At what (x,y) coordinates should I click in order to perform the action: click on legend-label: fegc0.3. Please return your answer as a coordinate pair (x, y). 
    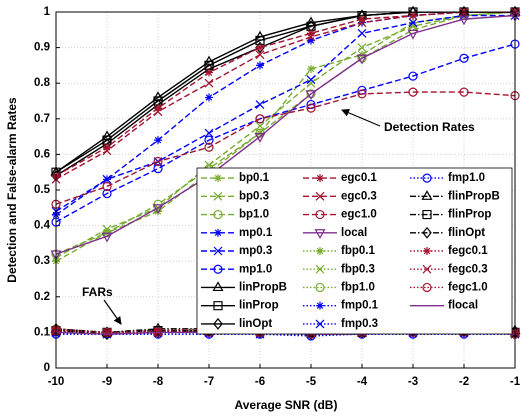
    Looking at the image, I should click on (468, 269).